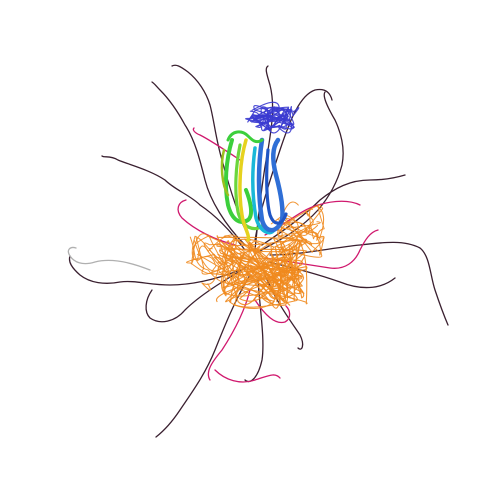 This screenshot has height=500, width=500. Describe the element at coordinates (244, 190) in the screenshot. I see `beta-strand-yellow` at that location.